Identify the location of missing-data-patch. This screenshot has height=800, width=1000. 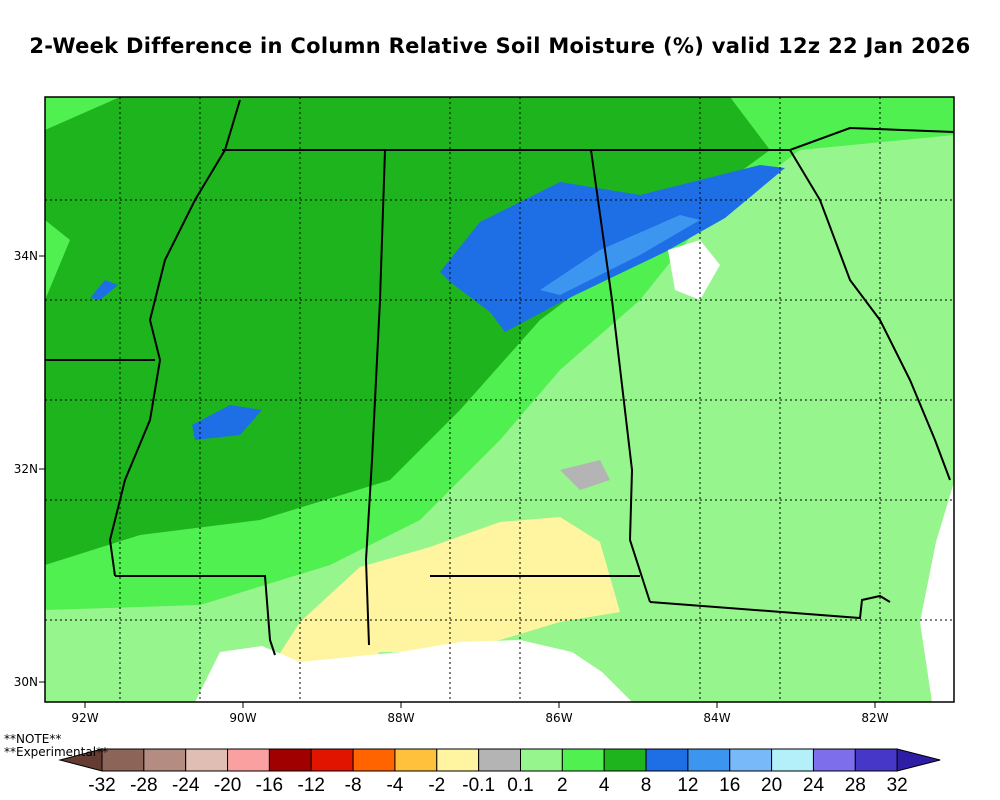
(694, 270).